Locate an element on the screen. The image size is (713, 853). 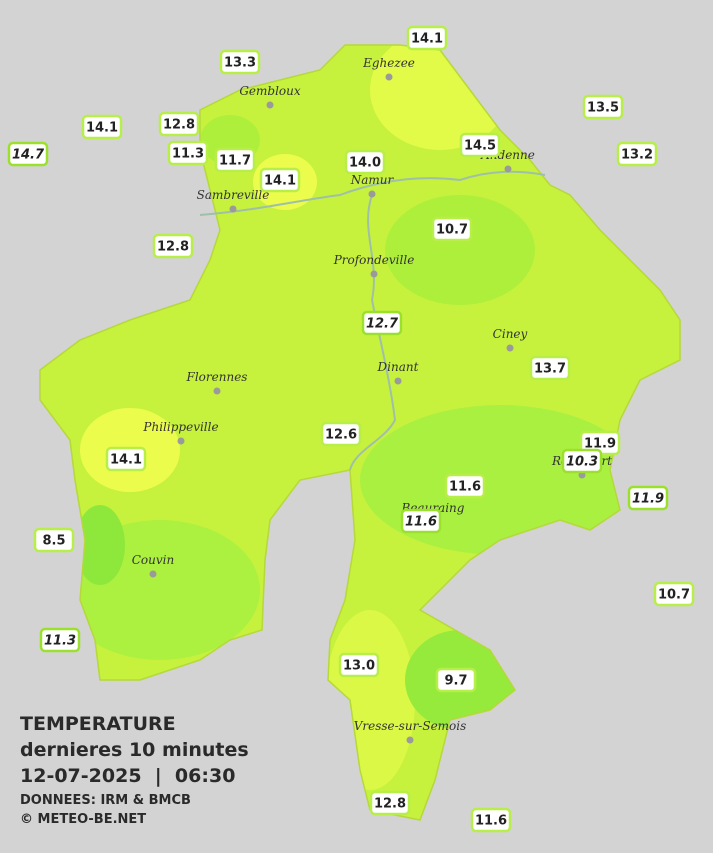
town-name: Ciney is located at coordinates (510, 334).